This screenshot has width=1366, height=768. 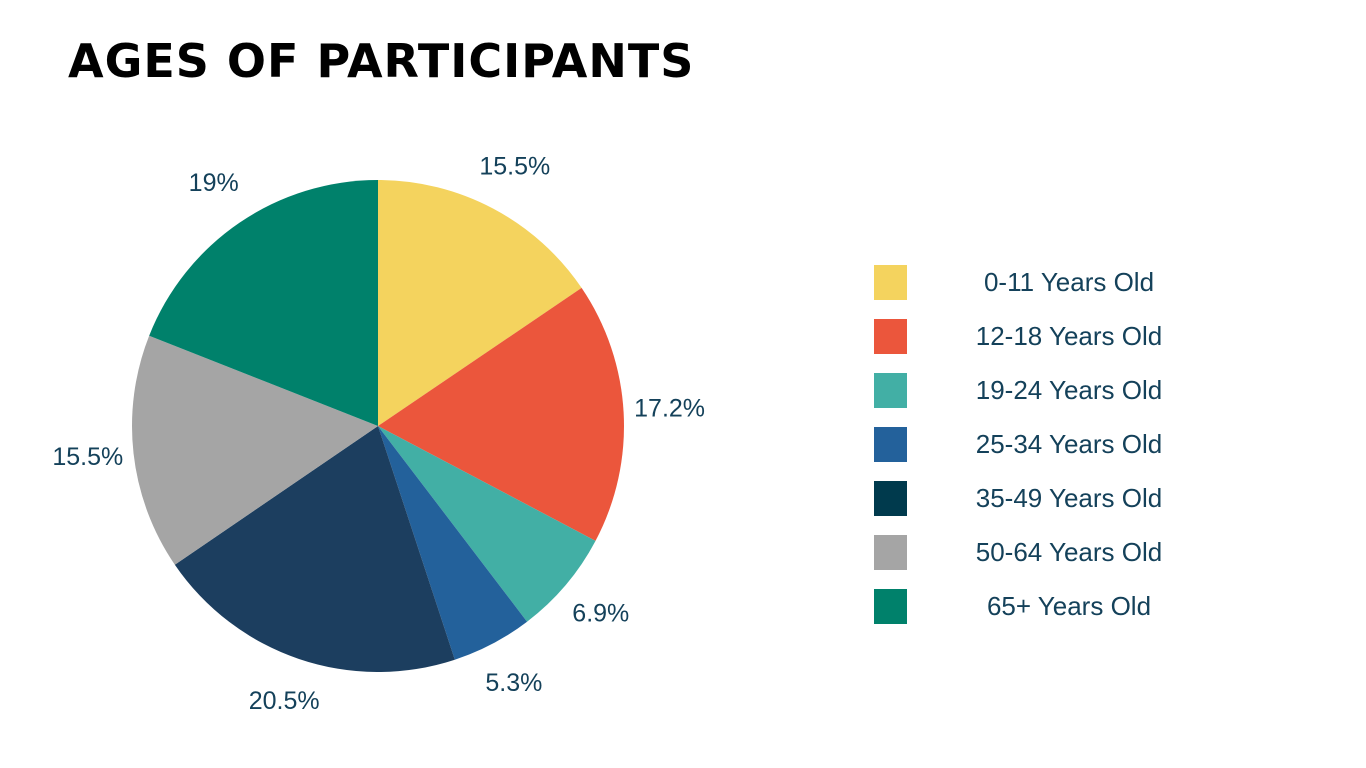 I want to click on legend-label: 25-34 Years Old, so click(x=1069, y=444).